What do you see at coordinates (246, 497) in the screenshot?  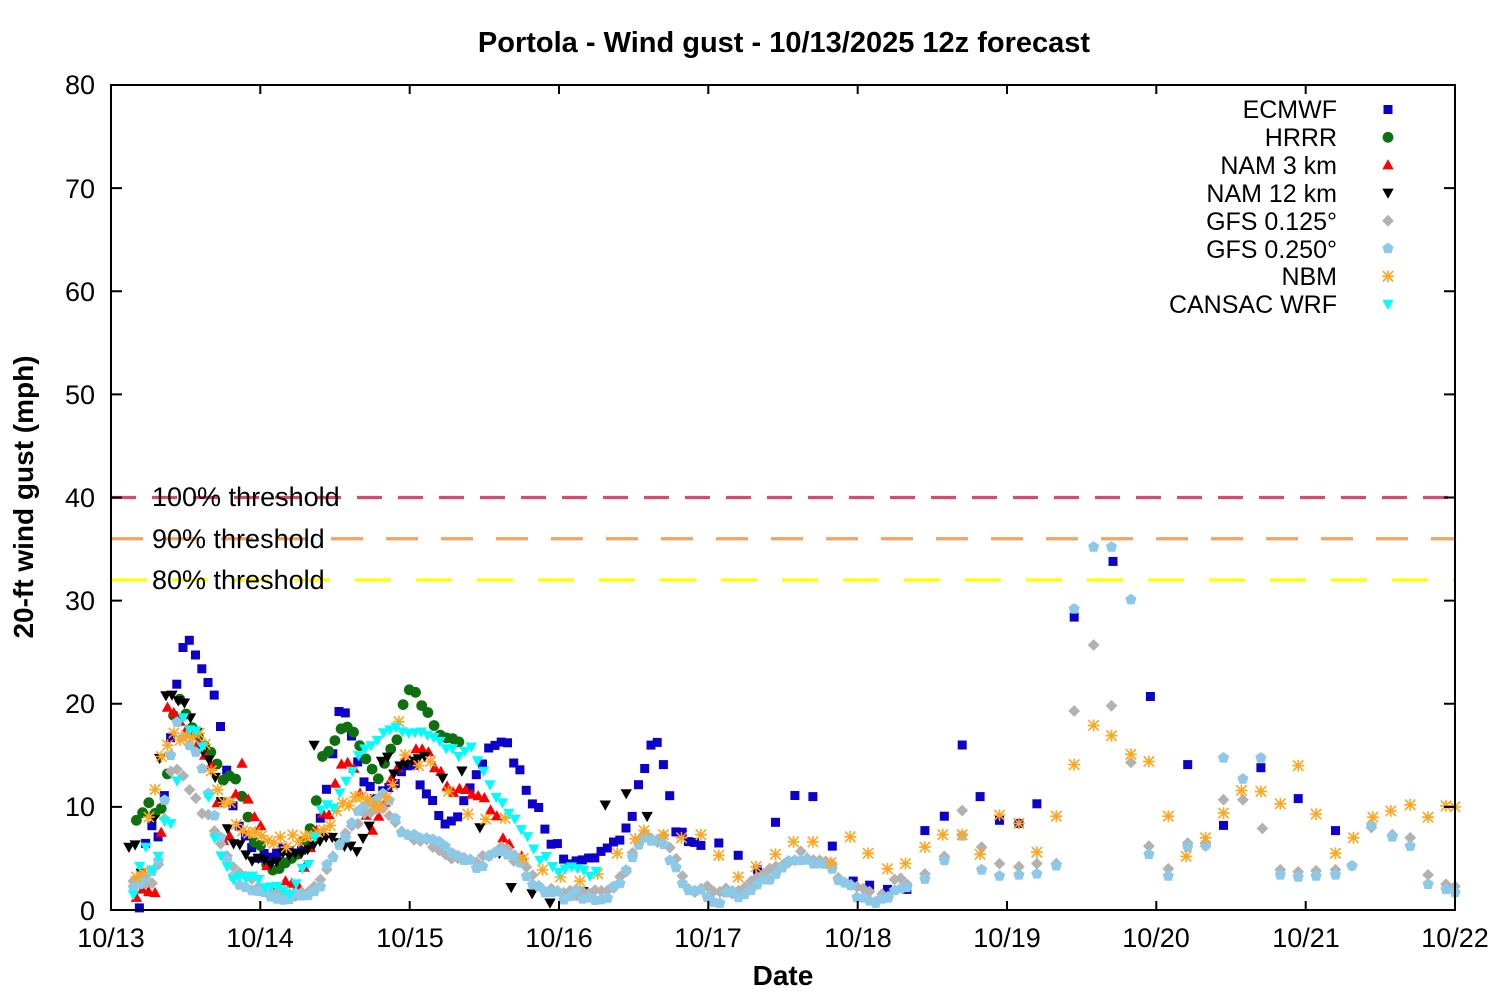 I see `svg-text: 100% threshold` at bounding box center [246, 497].